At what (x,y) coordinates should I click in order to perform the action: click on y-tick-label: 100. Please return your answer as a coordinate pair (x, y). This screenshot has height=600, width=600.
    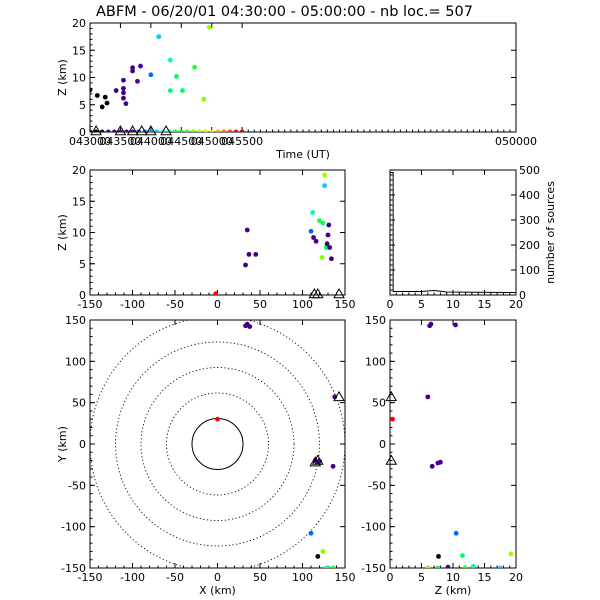
    Looking at the image, I should click on (375, 361).